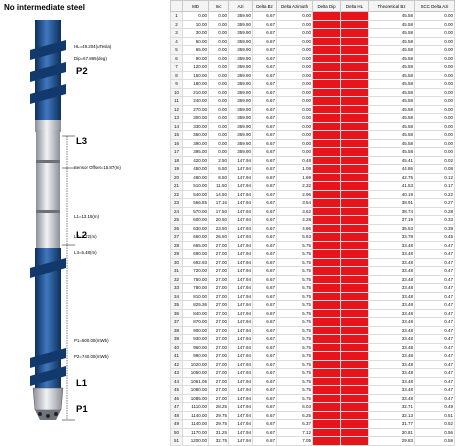  Describe the element at coordinates (176, 313) in the screenshot. I see `row-number-cell: 36` at that location.